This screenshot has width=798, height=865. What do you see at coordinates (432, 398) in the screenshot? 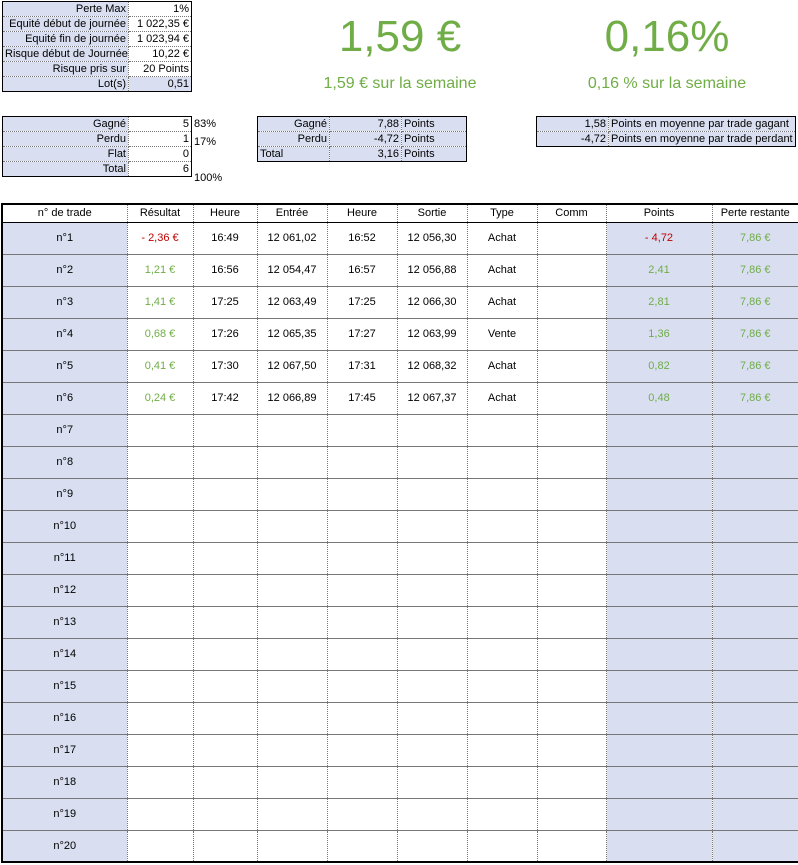
I see `trade-exit-price: 12 067,37` at bounding box center [432, 398].